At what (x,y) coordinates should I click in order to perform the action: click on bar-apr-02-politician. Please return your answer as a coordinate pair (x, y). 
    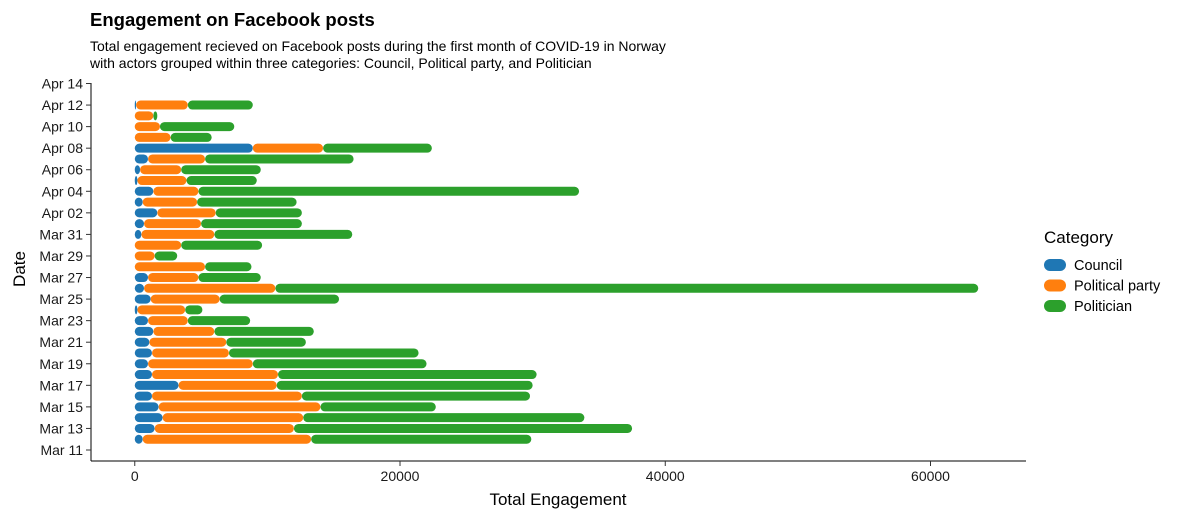
    Looking at the image, I should click on (258, 213).